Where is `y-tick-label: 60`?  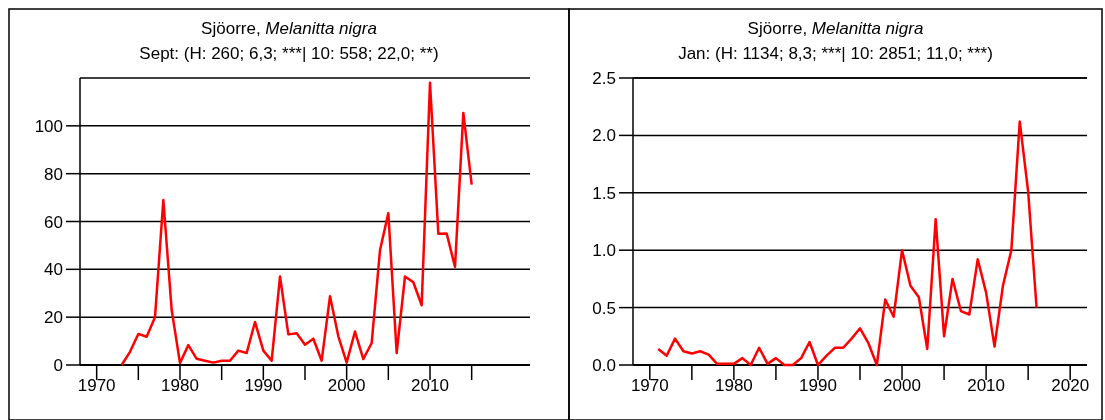
y-tick-label: 60 is located at coordinates (53, 222).